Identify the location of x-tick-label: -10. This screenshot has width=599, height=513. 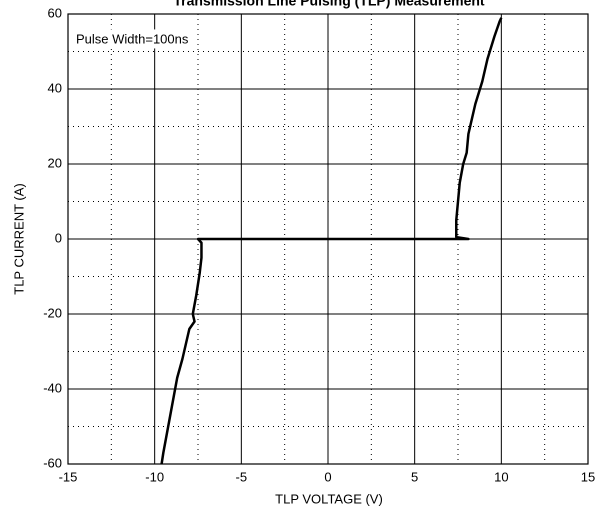
(154, 476).